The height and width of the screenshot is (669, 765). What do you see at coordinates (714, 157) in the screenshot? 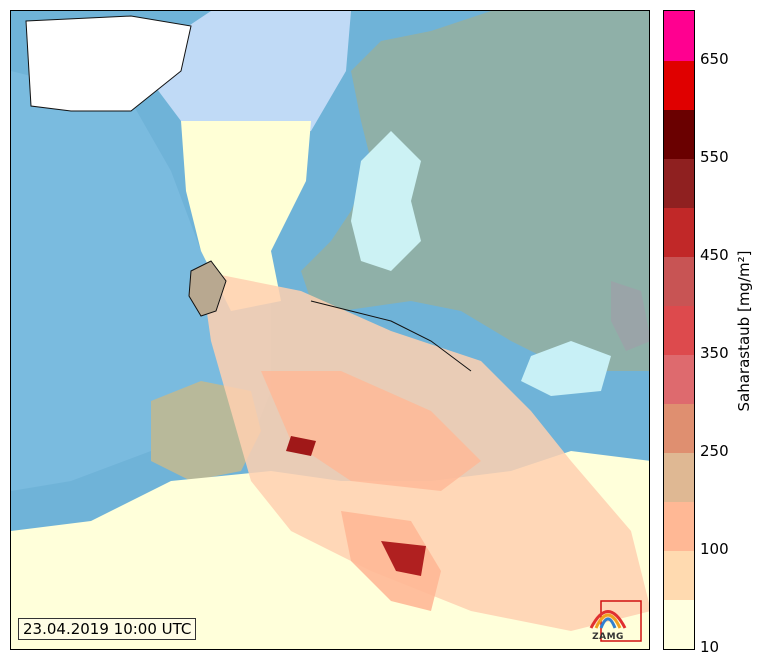
I see `colorbar-tick: 550` at bounding box center [714, 157].